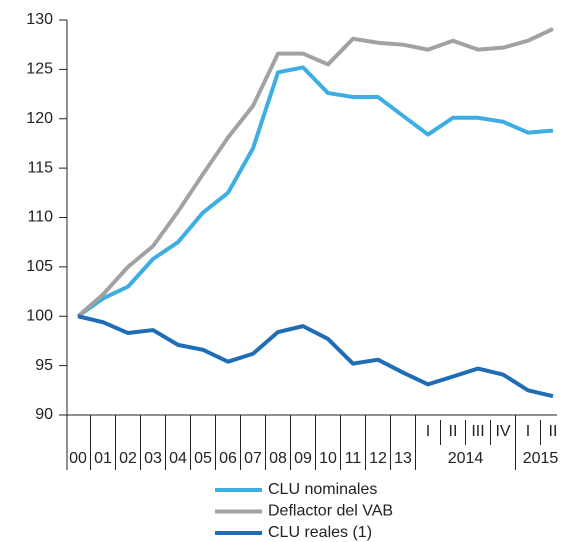 The width and height of the screenshot is (567, 542). I want to click on legend-label: CLU reales (1), so click(320, 532).